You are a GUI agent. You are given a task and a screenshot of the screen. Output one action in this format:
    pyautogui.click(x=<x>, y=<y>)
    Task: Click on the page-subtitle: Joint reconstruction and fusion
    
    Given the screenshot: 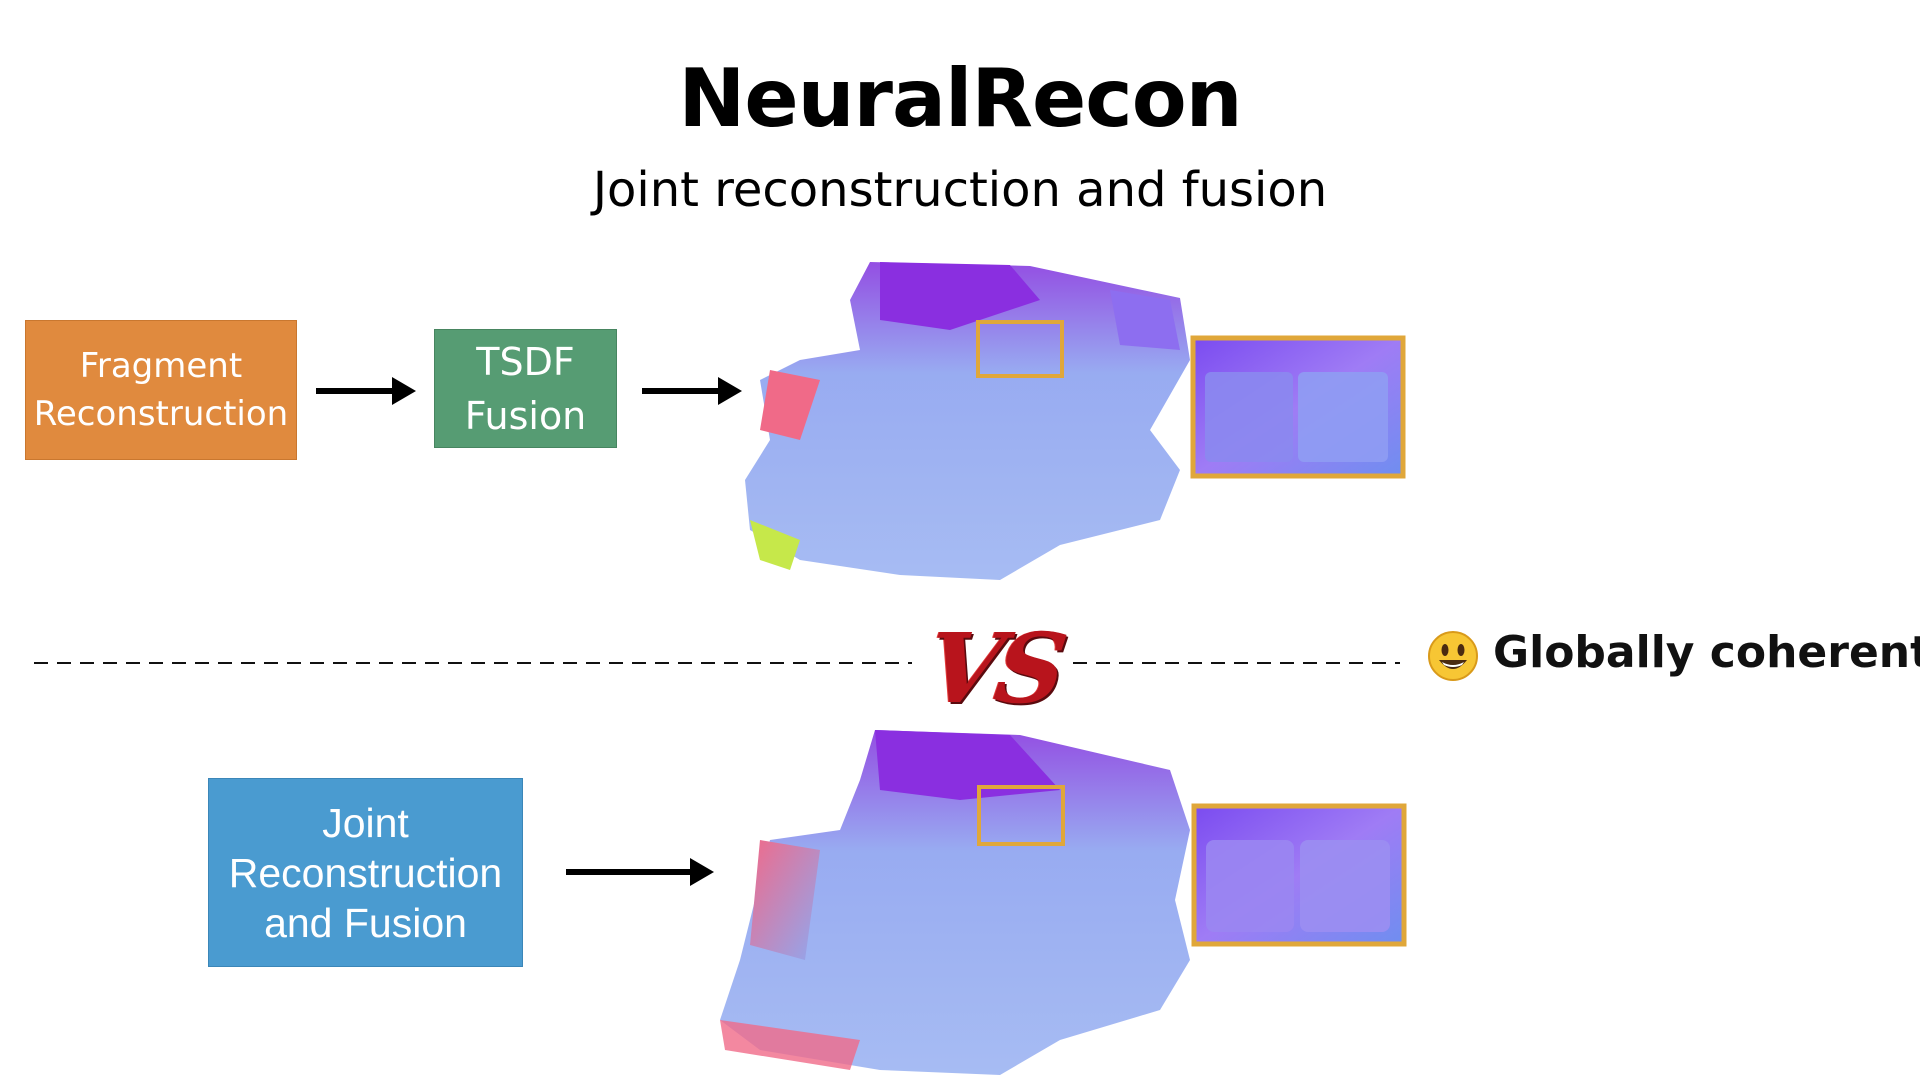 What is the action you would take?
    pyautogui.click(x=960, y=190)
    